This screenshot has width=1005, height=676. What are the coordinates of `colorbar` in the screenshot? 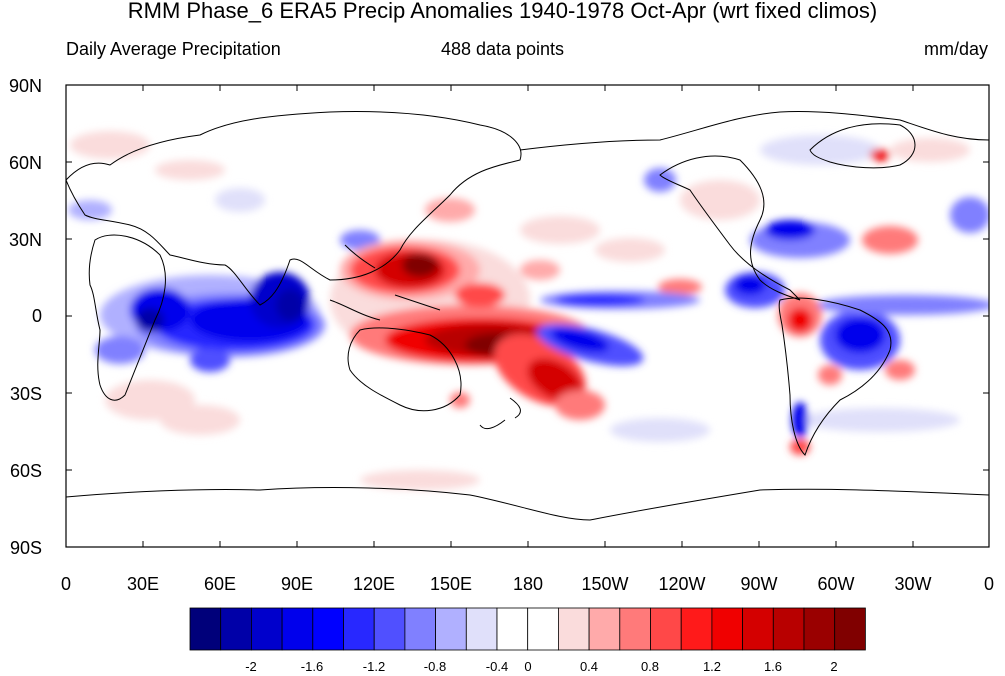 It's located at (527, 629).